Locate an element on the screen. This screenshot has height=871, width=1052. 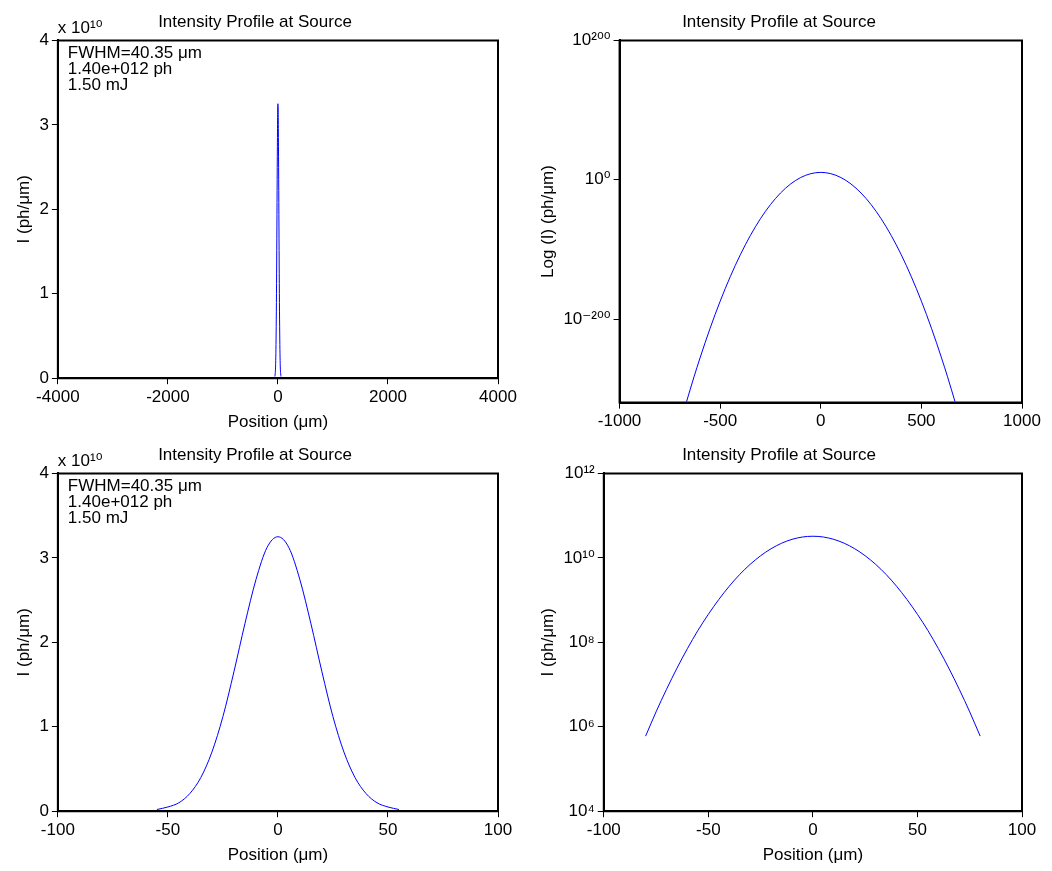
y-tick-label: 10⁸ is located at coordinates (581, 641).